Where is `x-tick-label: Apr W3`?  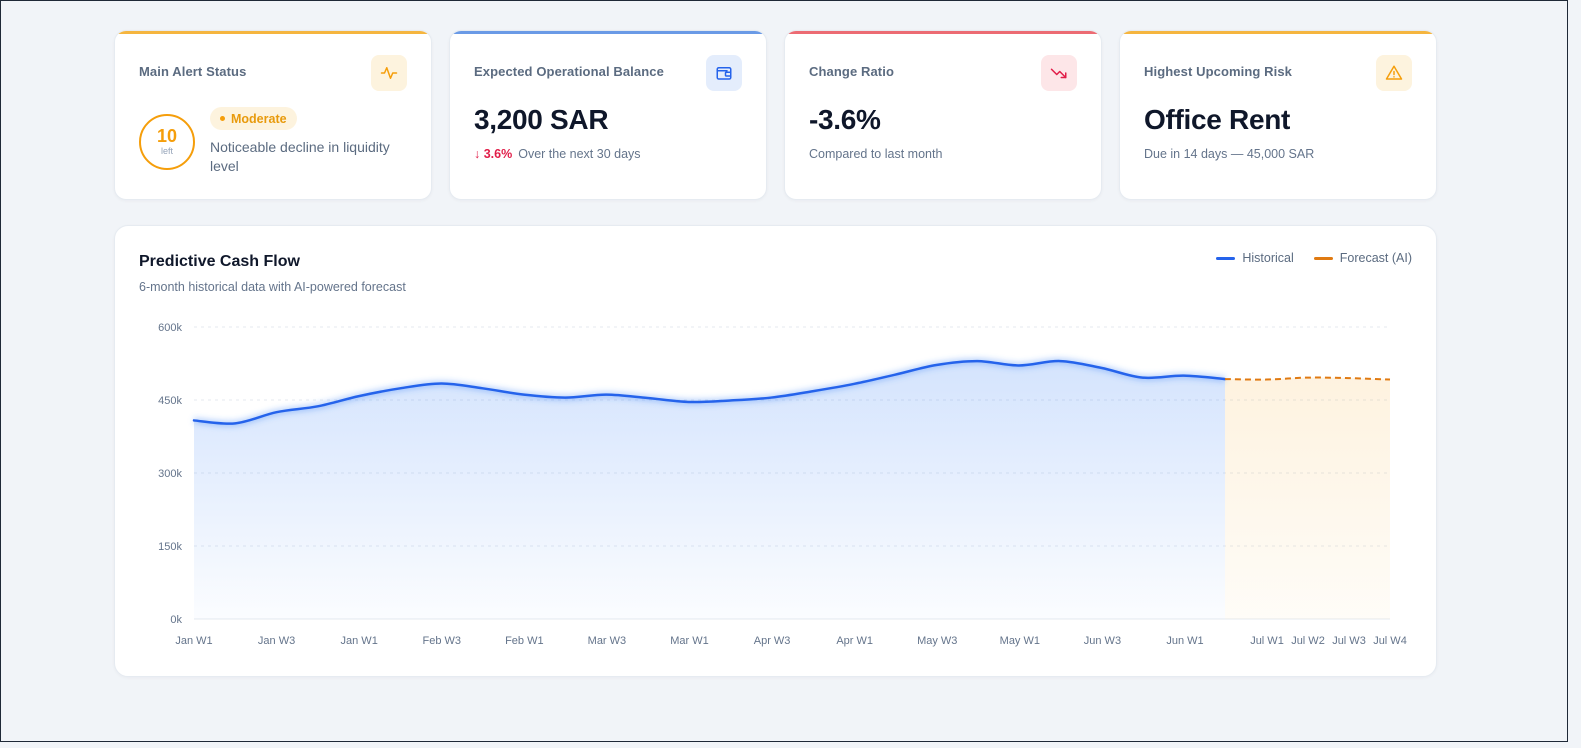
x-tick-label: Apr W3 is located at coordinates (772, 641).